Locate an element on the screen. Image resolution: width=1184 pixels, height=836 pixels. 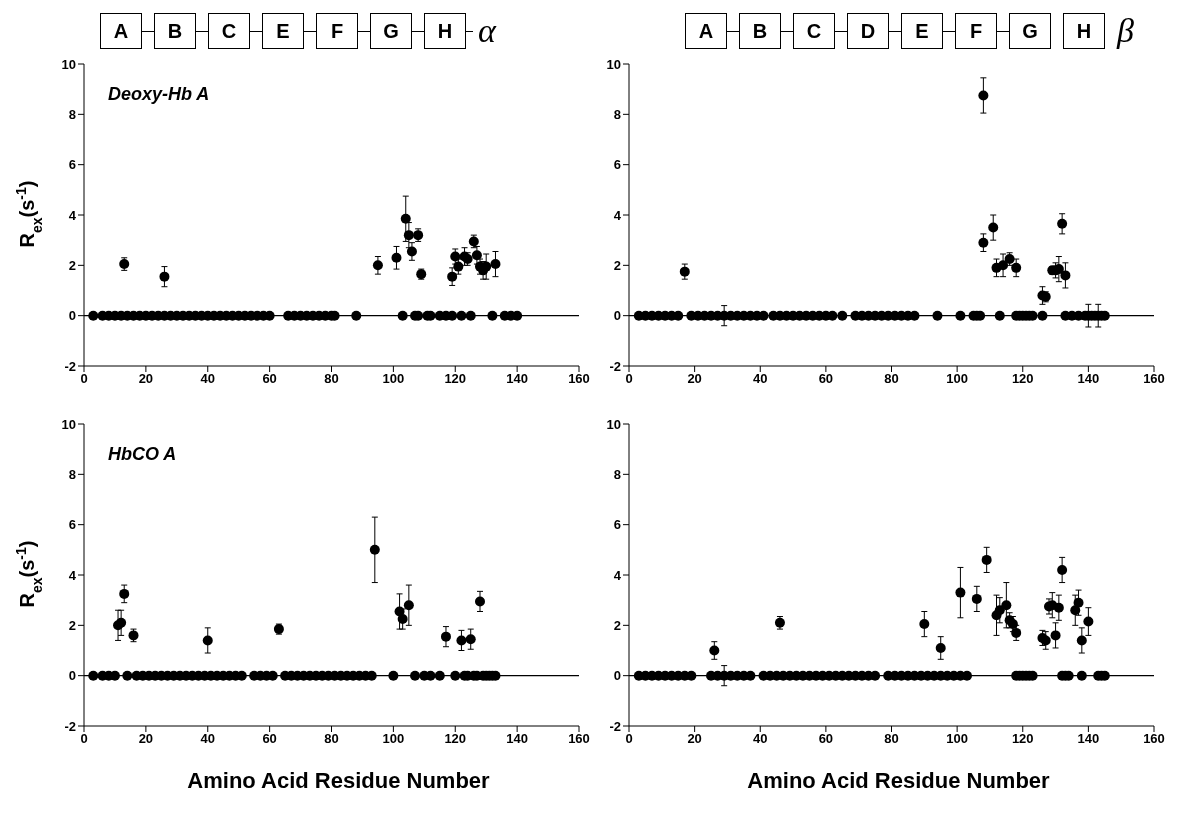
helix-diagram: A B C D E F G H β is located at coordinates (880, 31).